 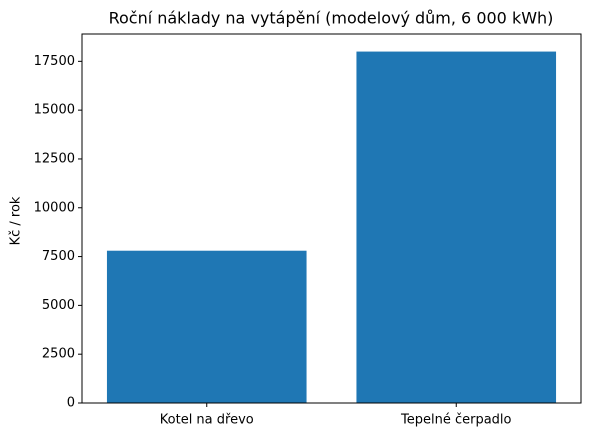 What do you see at coordinates (71, 403) in the screenshot?
I see `y-tick-label: 0` at bounding box center [71, 403].